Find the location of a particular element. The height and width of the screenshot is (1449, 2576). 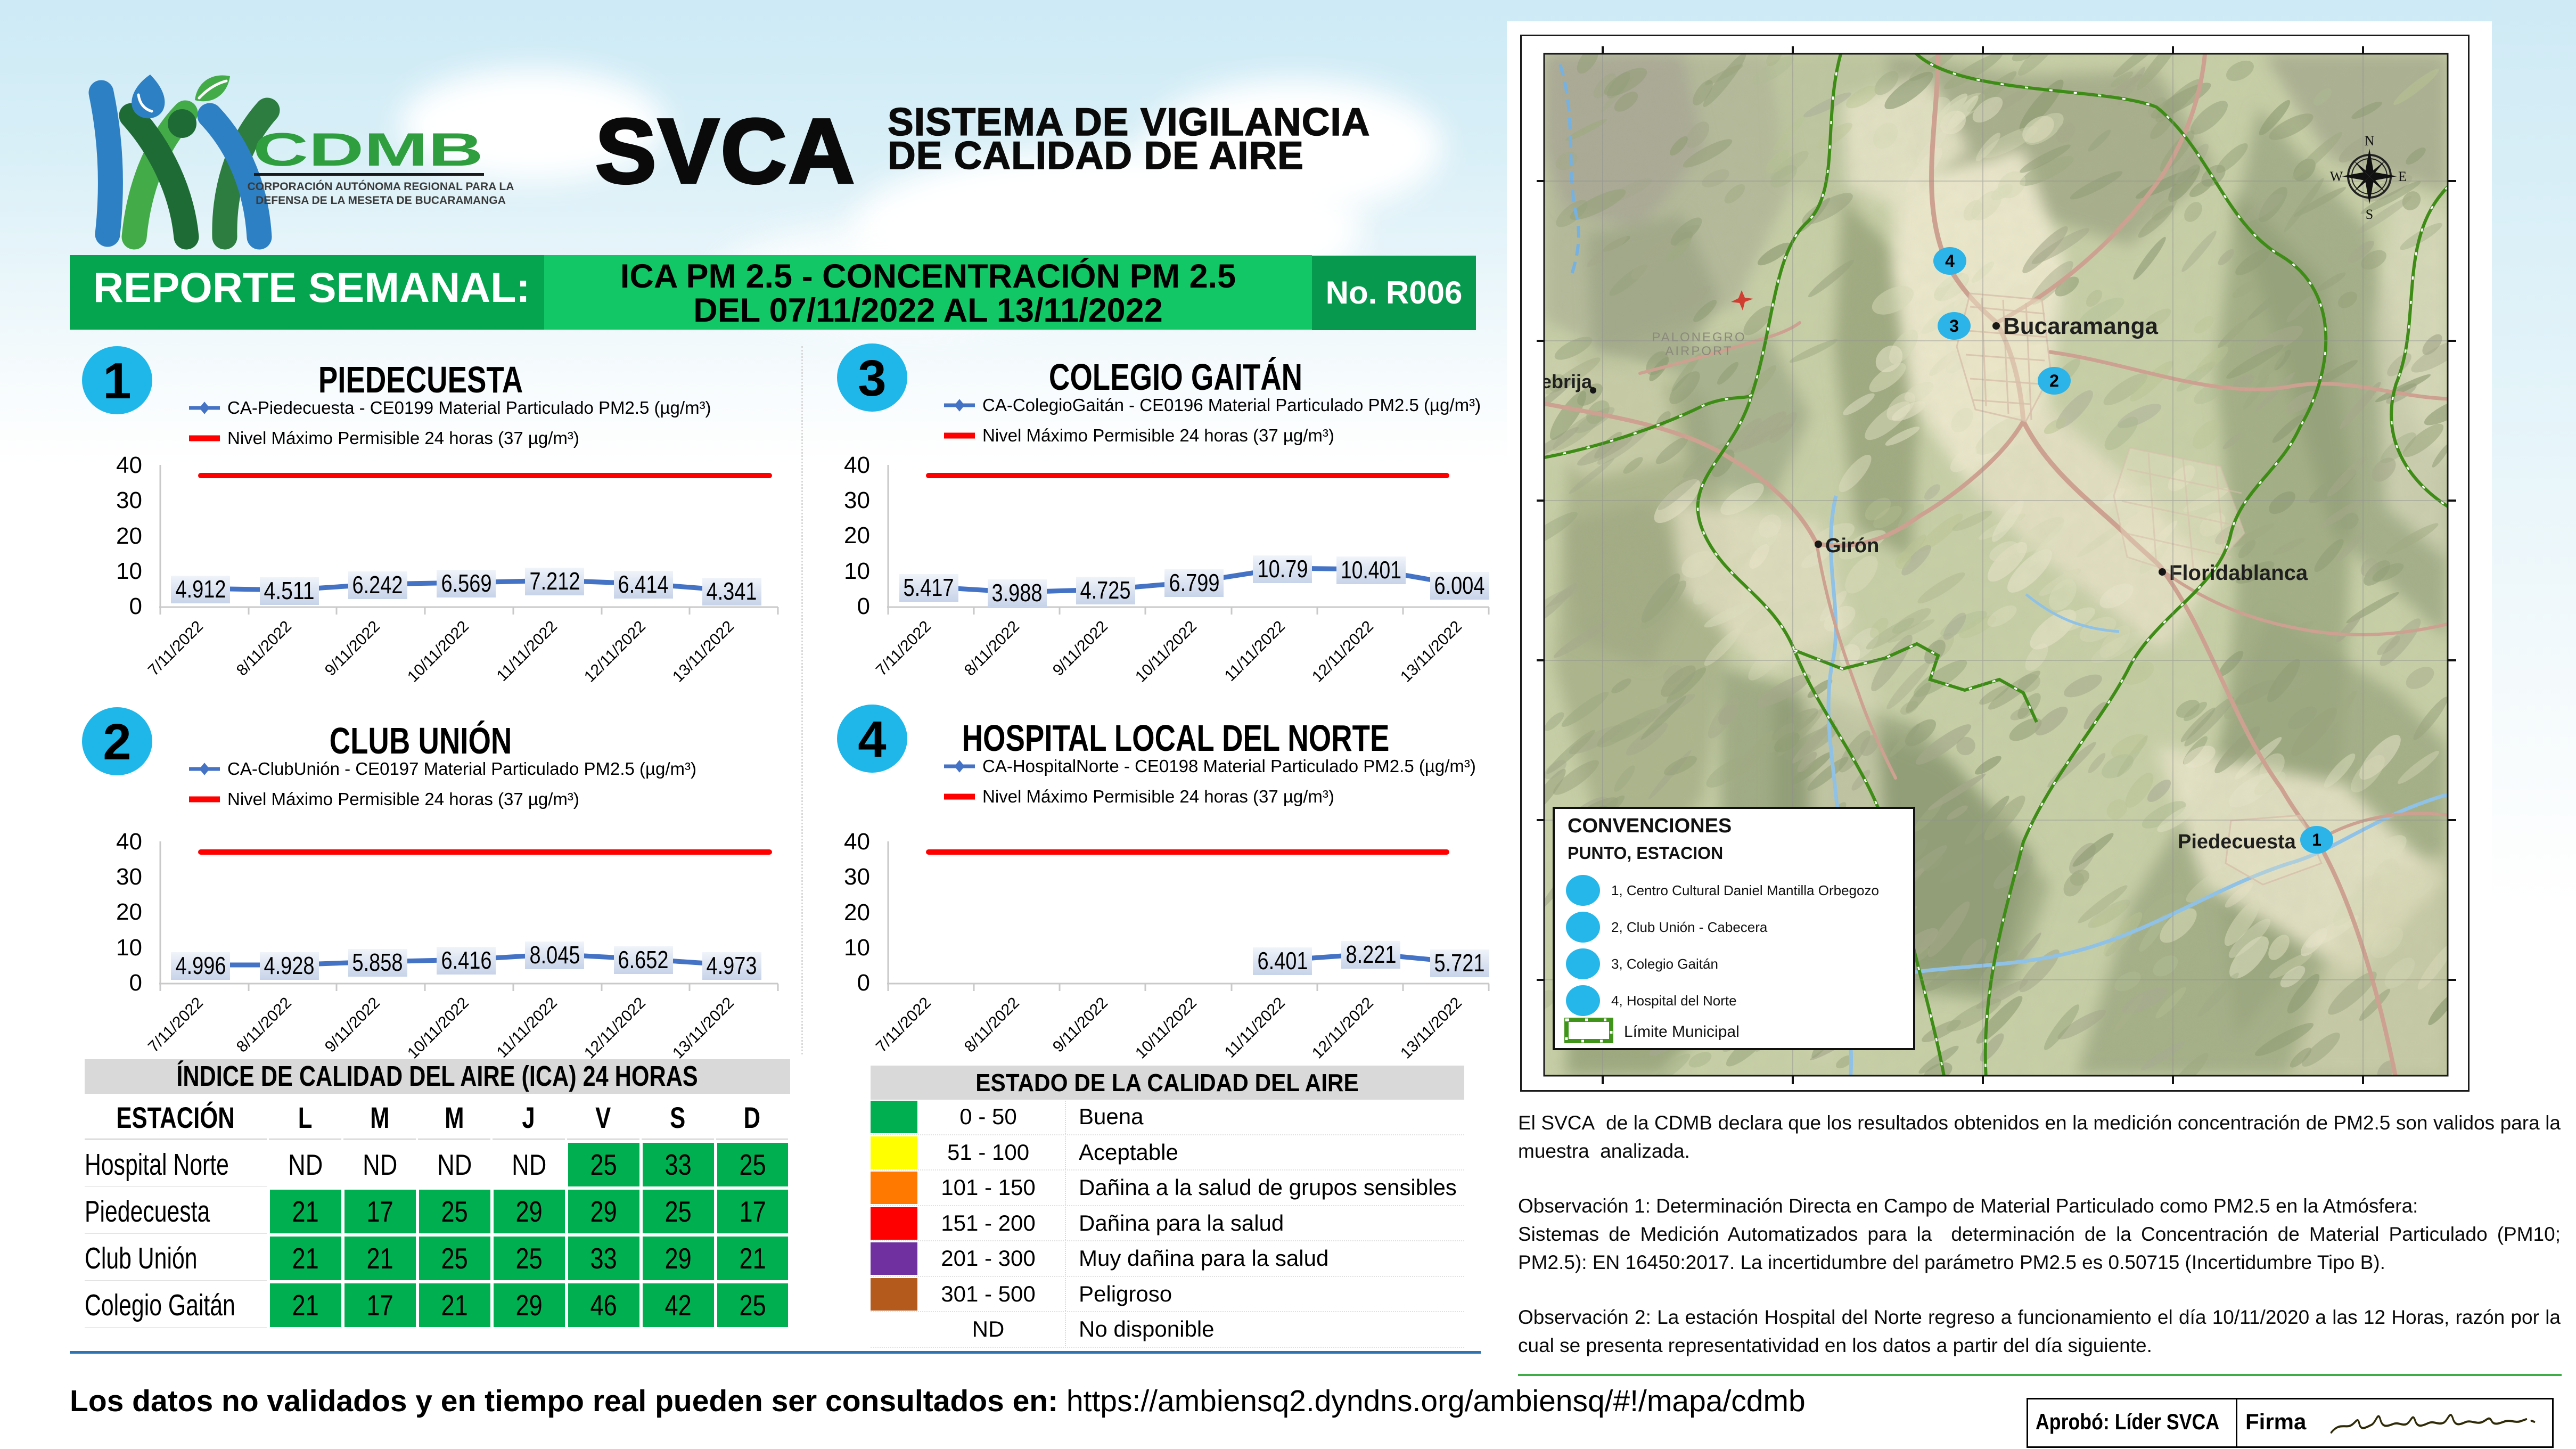

svg-text: 4.341 is located at coordinates (732, 591).